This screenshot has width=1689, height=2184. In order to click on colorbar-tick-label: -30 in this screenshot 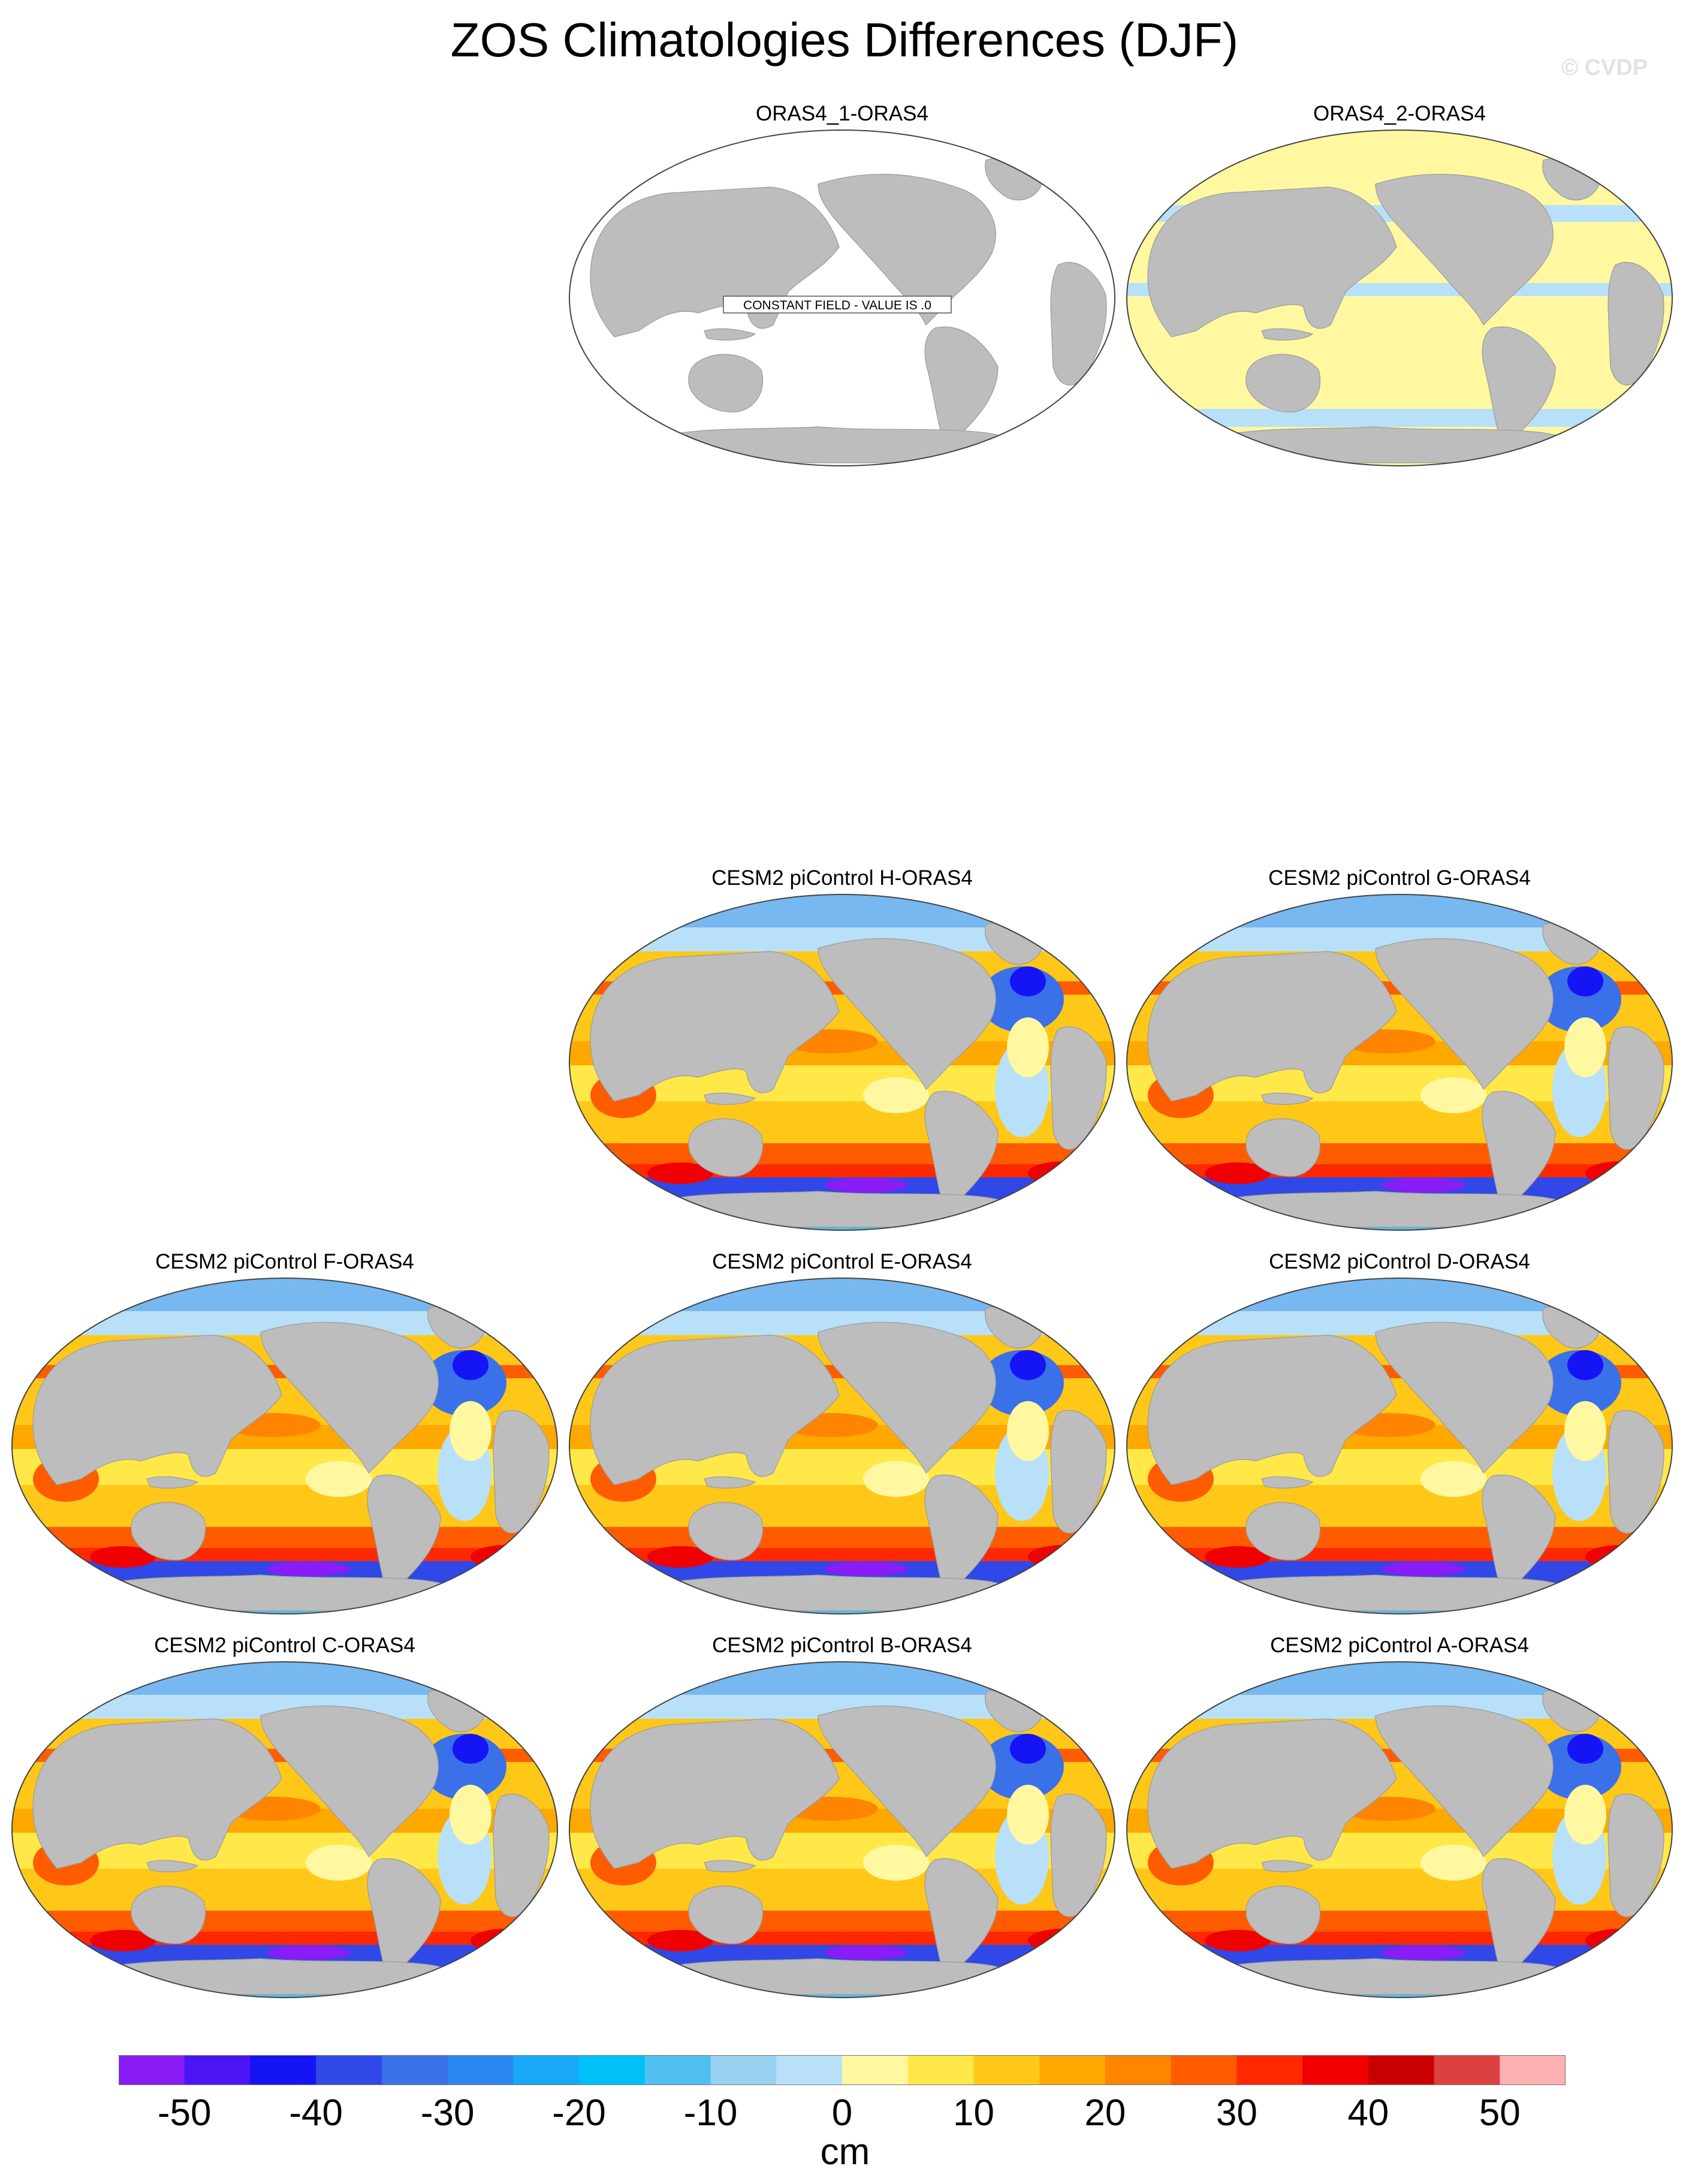, I will do `click(447, 2113)`.